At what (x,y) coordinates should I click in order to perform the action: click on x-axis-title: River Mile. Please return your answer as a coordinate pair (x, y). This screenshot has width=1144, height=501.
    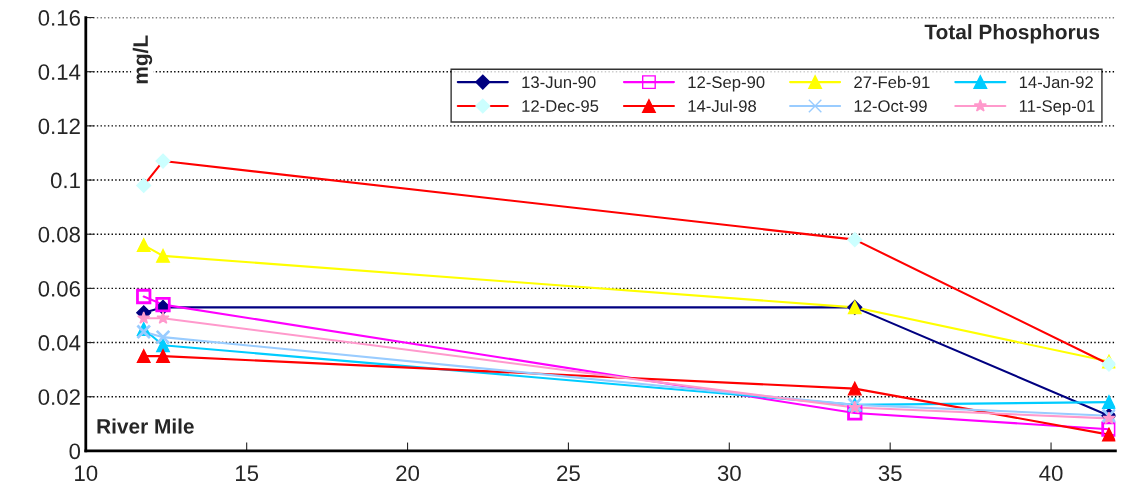
    Looking at the image, I should click on (145, 426).